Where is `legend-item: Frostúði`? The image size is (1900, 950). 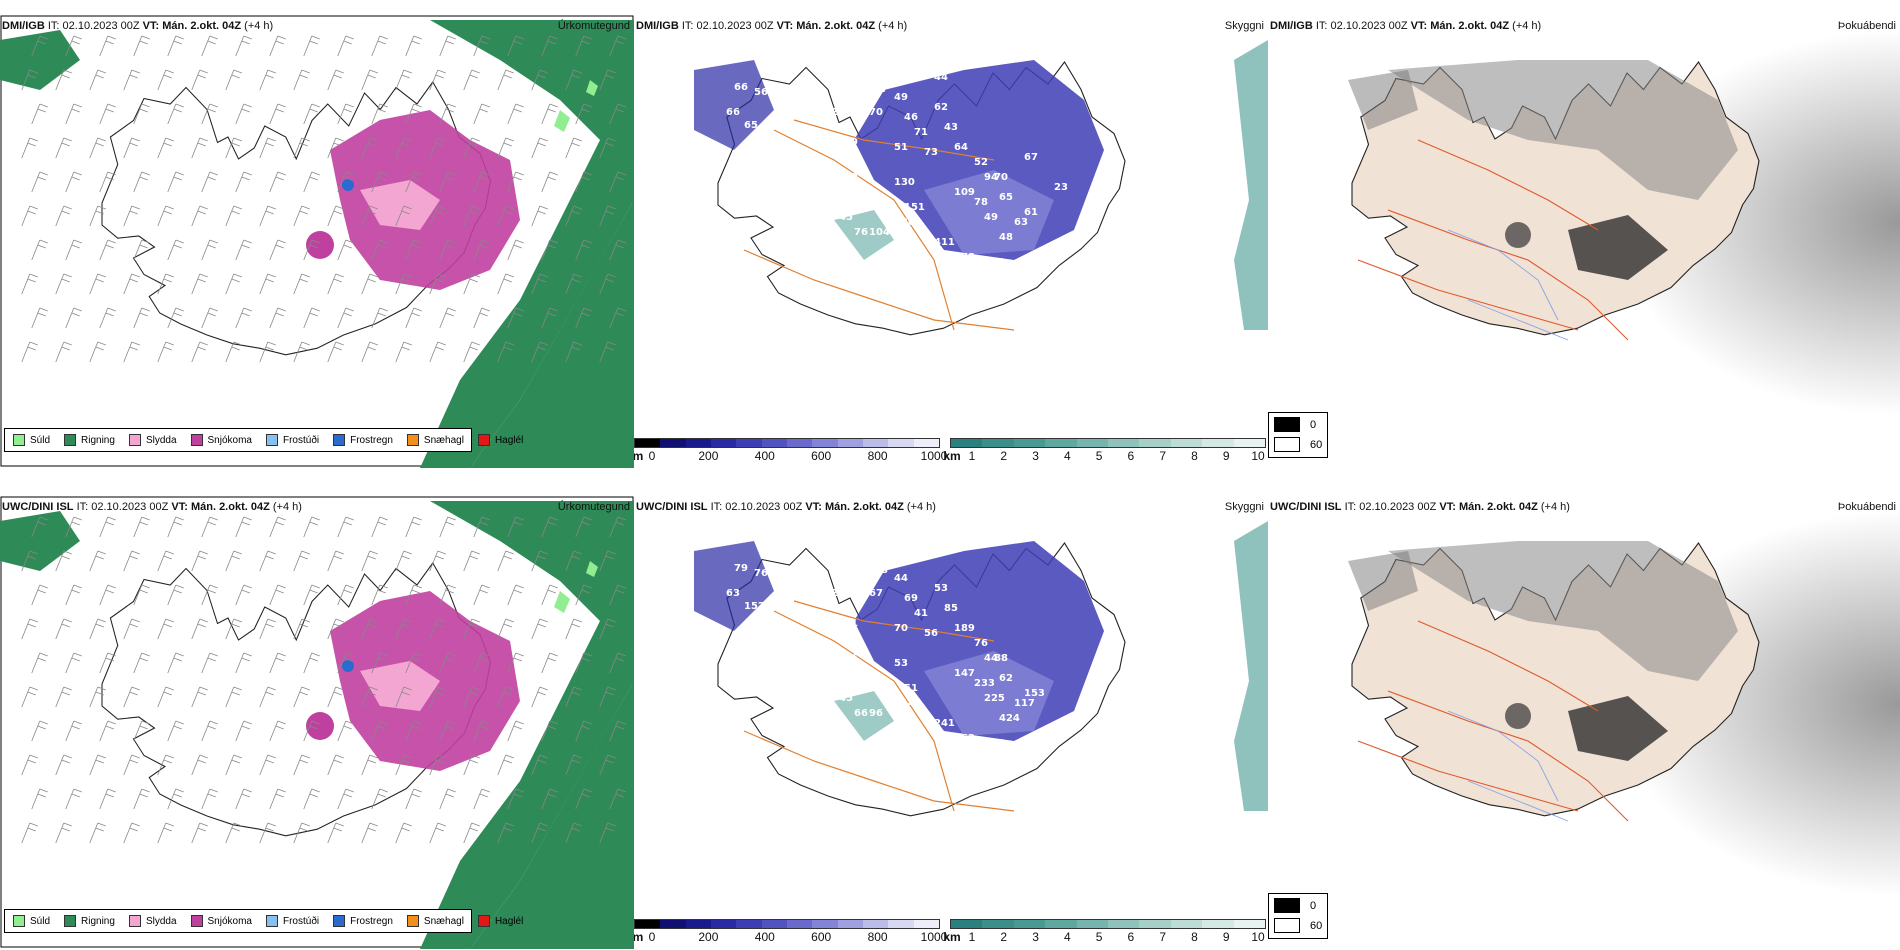 legend-item: Frostúði is located at coordinates (292, 440).